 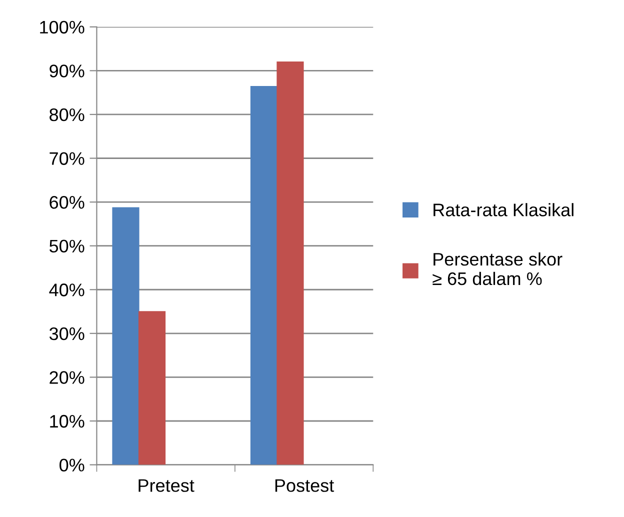 I want to click on x-tick-label: Pretest, so click(x=166, y=485).